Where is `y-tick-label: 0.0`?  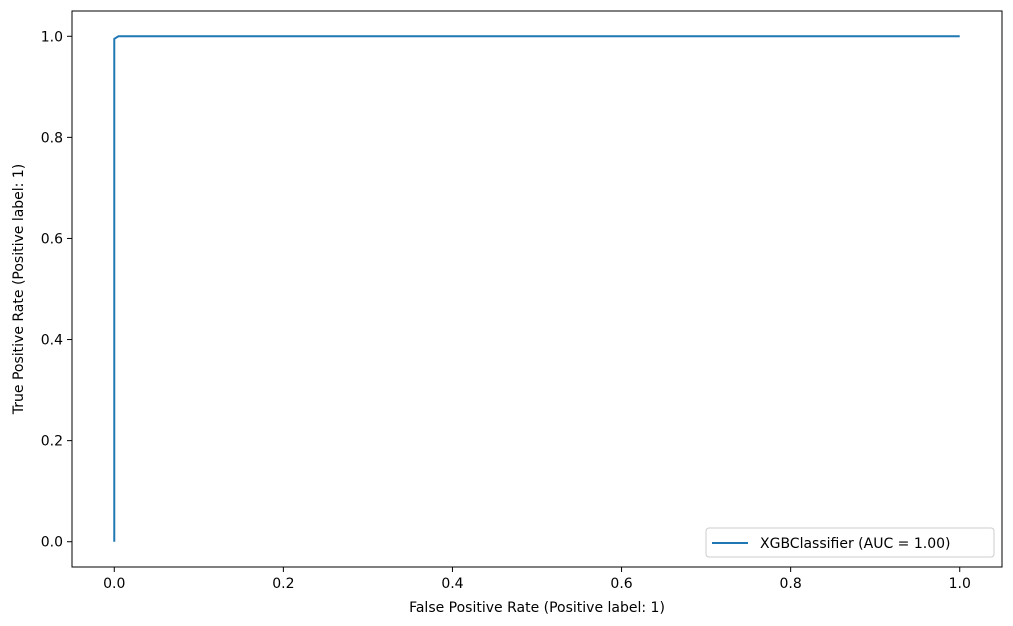
y-tick-label: 0.0 is located at coordinates (52, 543).